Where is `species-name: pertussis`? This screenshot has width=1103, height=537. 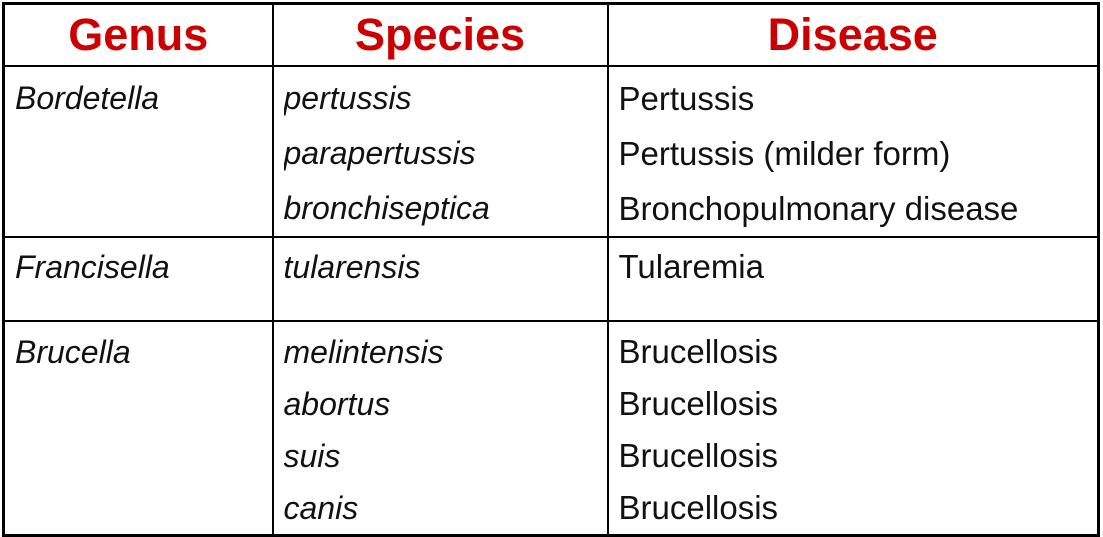
species-name: pertussis is located at coordinates (347, 97).